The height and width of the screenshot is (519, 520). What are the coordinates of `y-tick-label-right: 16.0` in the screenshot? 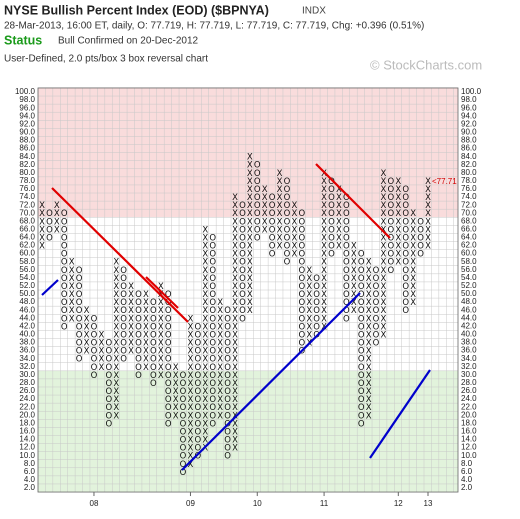 It's located at (469, 431).